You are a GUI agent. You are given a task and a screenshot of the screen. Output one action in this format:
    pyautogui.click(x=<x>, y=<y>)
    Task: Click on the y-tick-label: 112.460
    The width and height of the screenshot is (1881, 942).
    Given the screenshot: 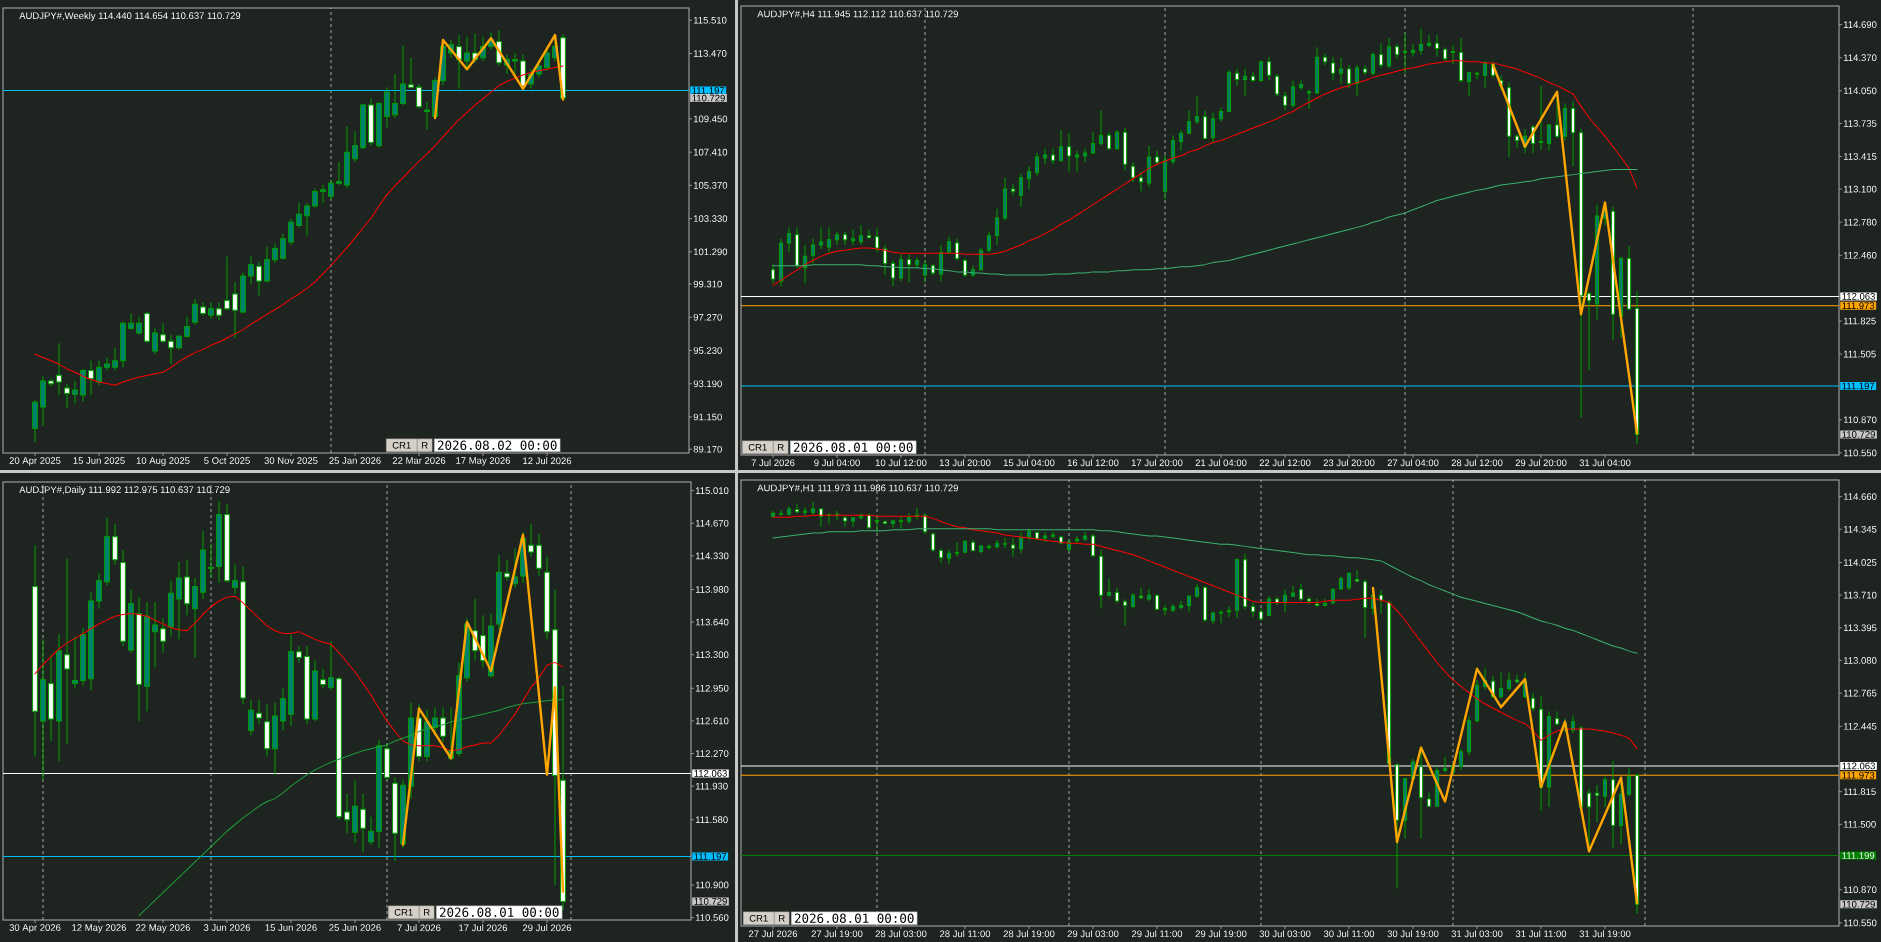 What is the action you would take?
    pyautogui.click(x=1860, y=255)
    